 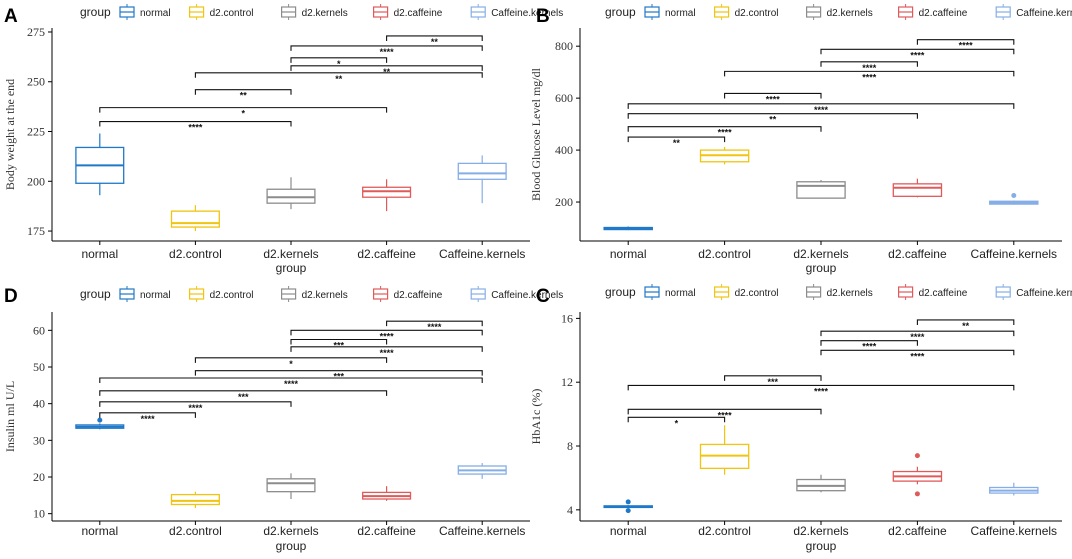 I want to click on y-tick-label: 40, so click(x=39, y=404).